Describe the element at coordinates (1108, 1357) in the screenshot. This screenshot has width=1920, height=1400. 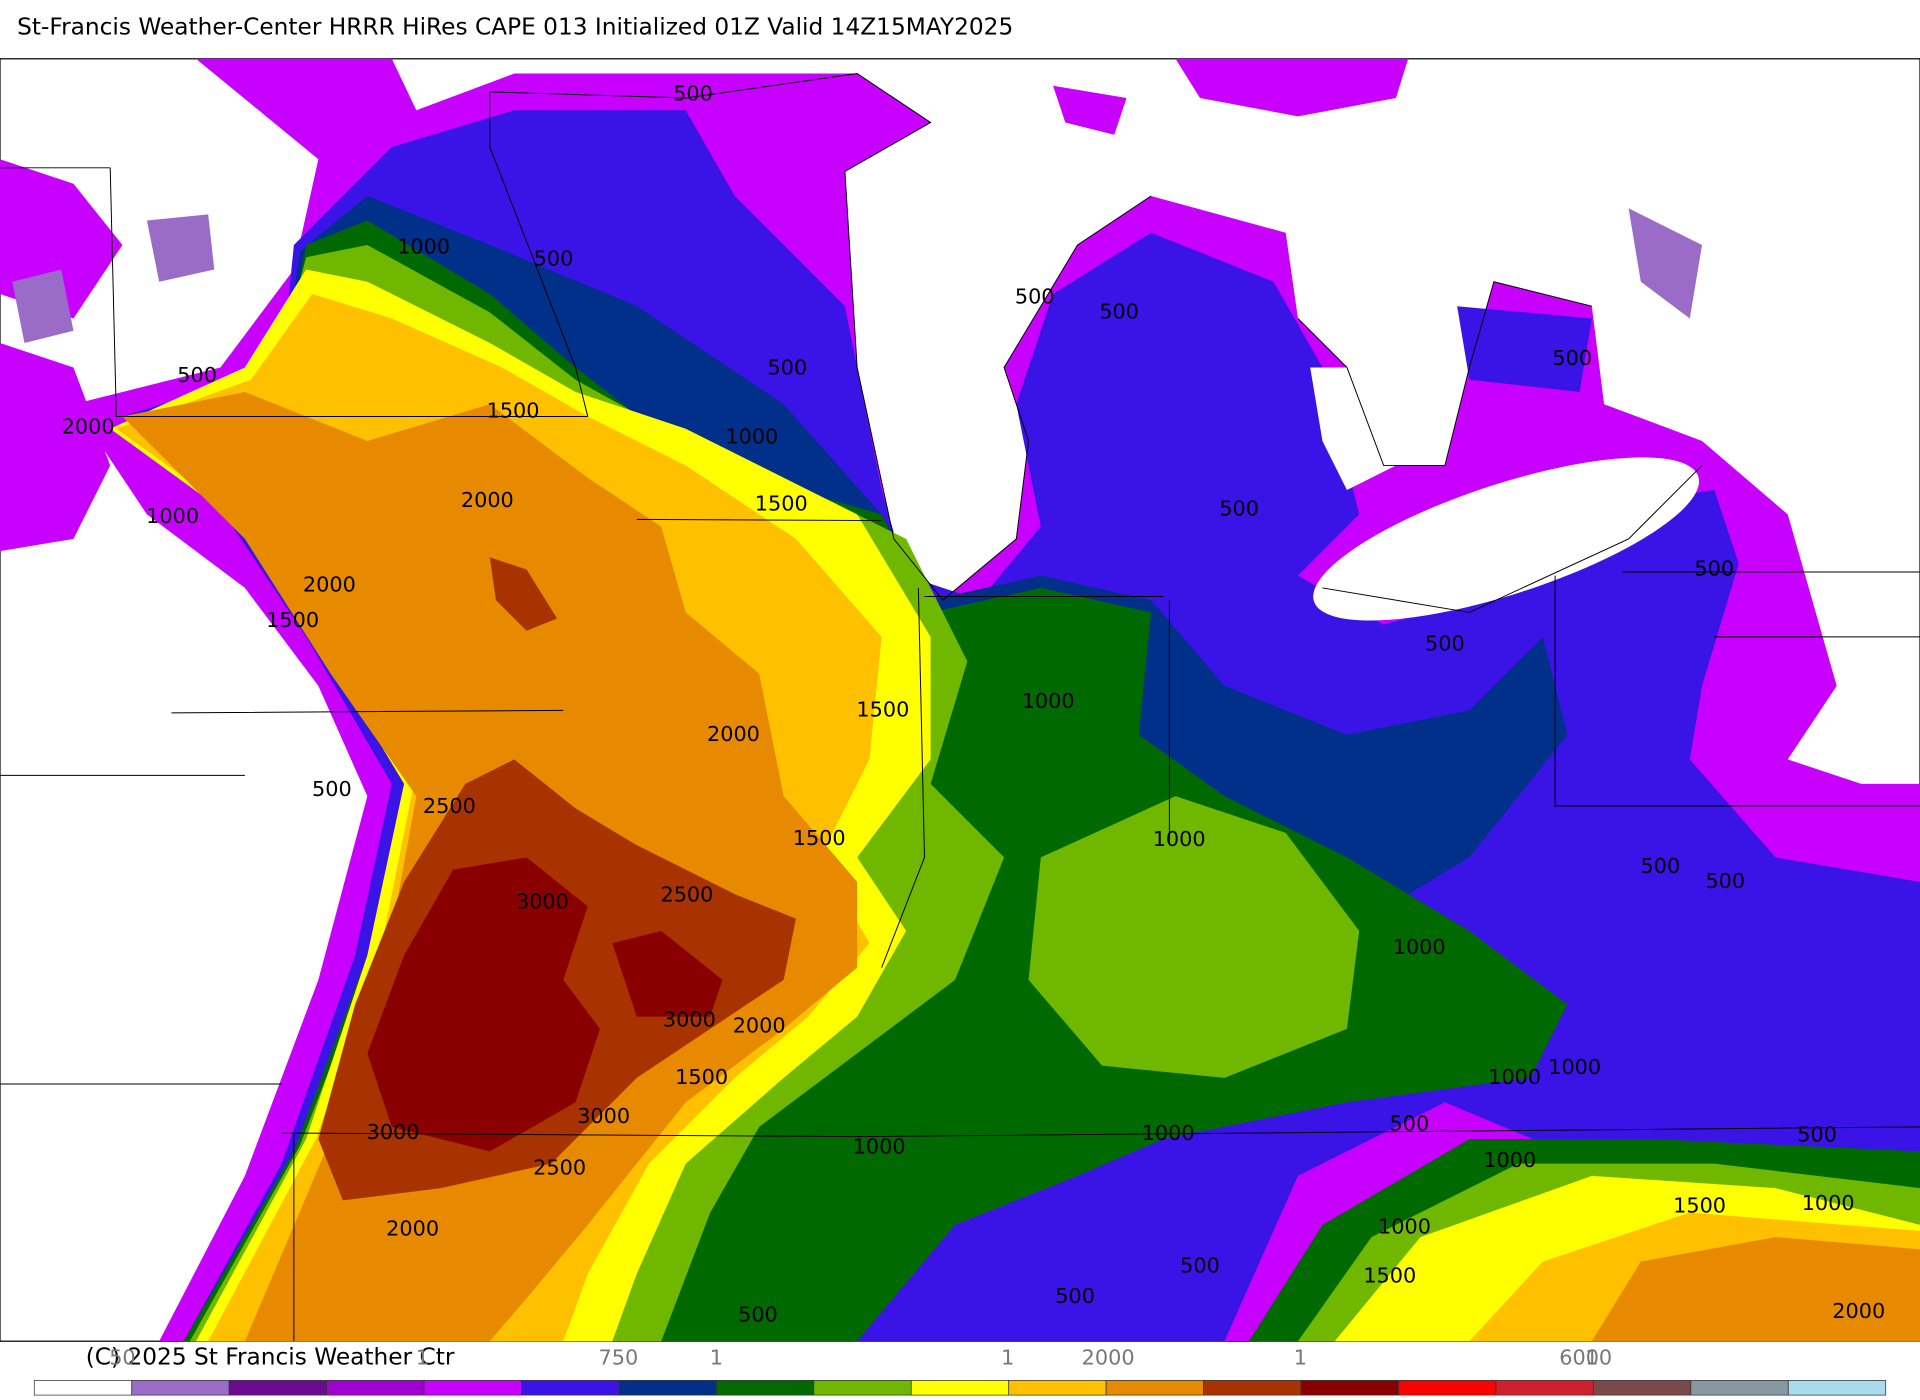
I see `colorbar-label: 2000` at that location.